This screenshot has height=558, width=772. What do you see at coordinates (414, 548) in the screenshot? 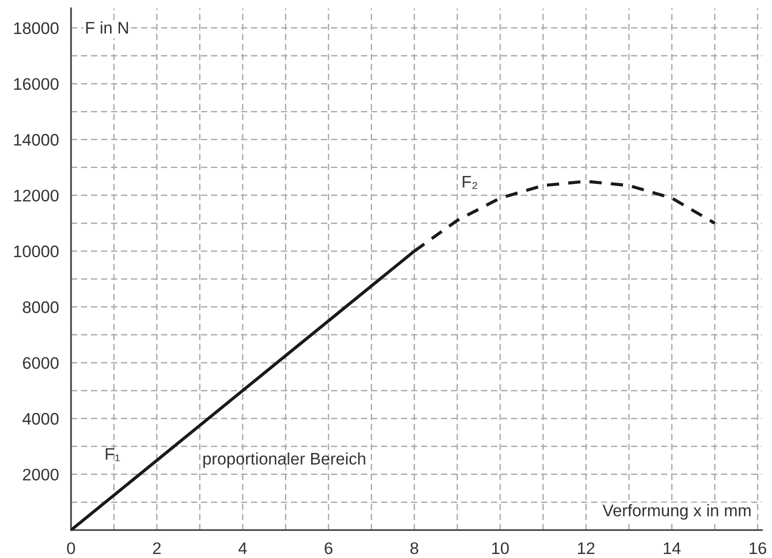
I see `x-tick-label: 8` at bounding box center [414, 548].